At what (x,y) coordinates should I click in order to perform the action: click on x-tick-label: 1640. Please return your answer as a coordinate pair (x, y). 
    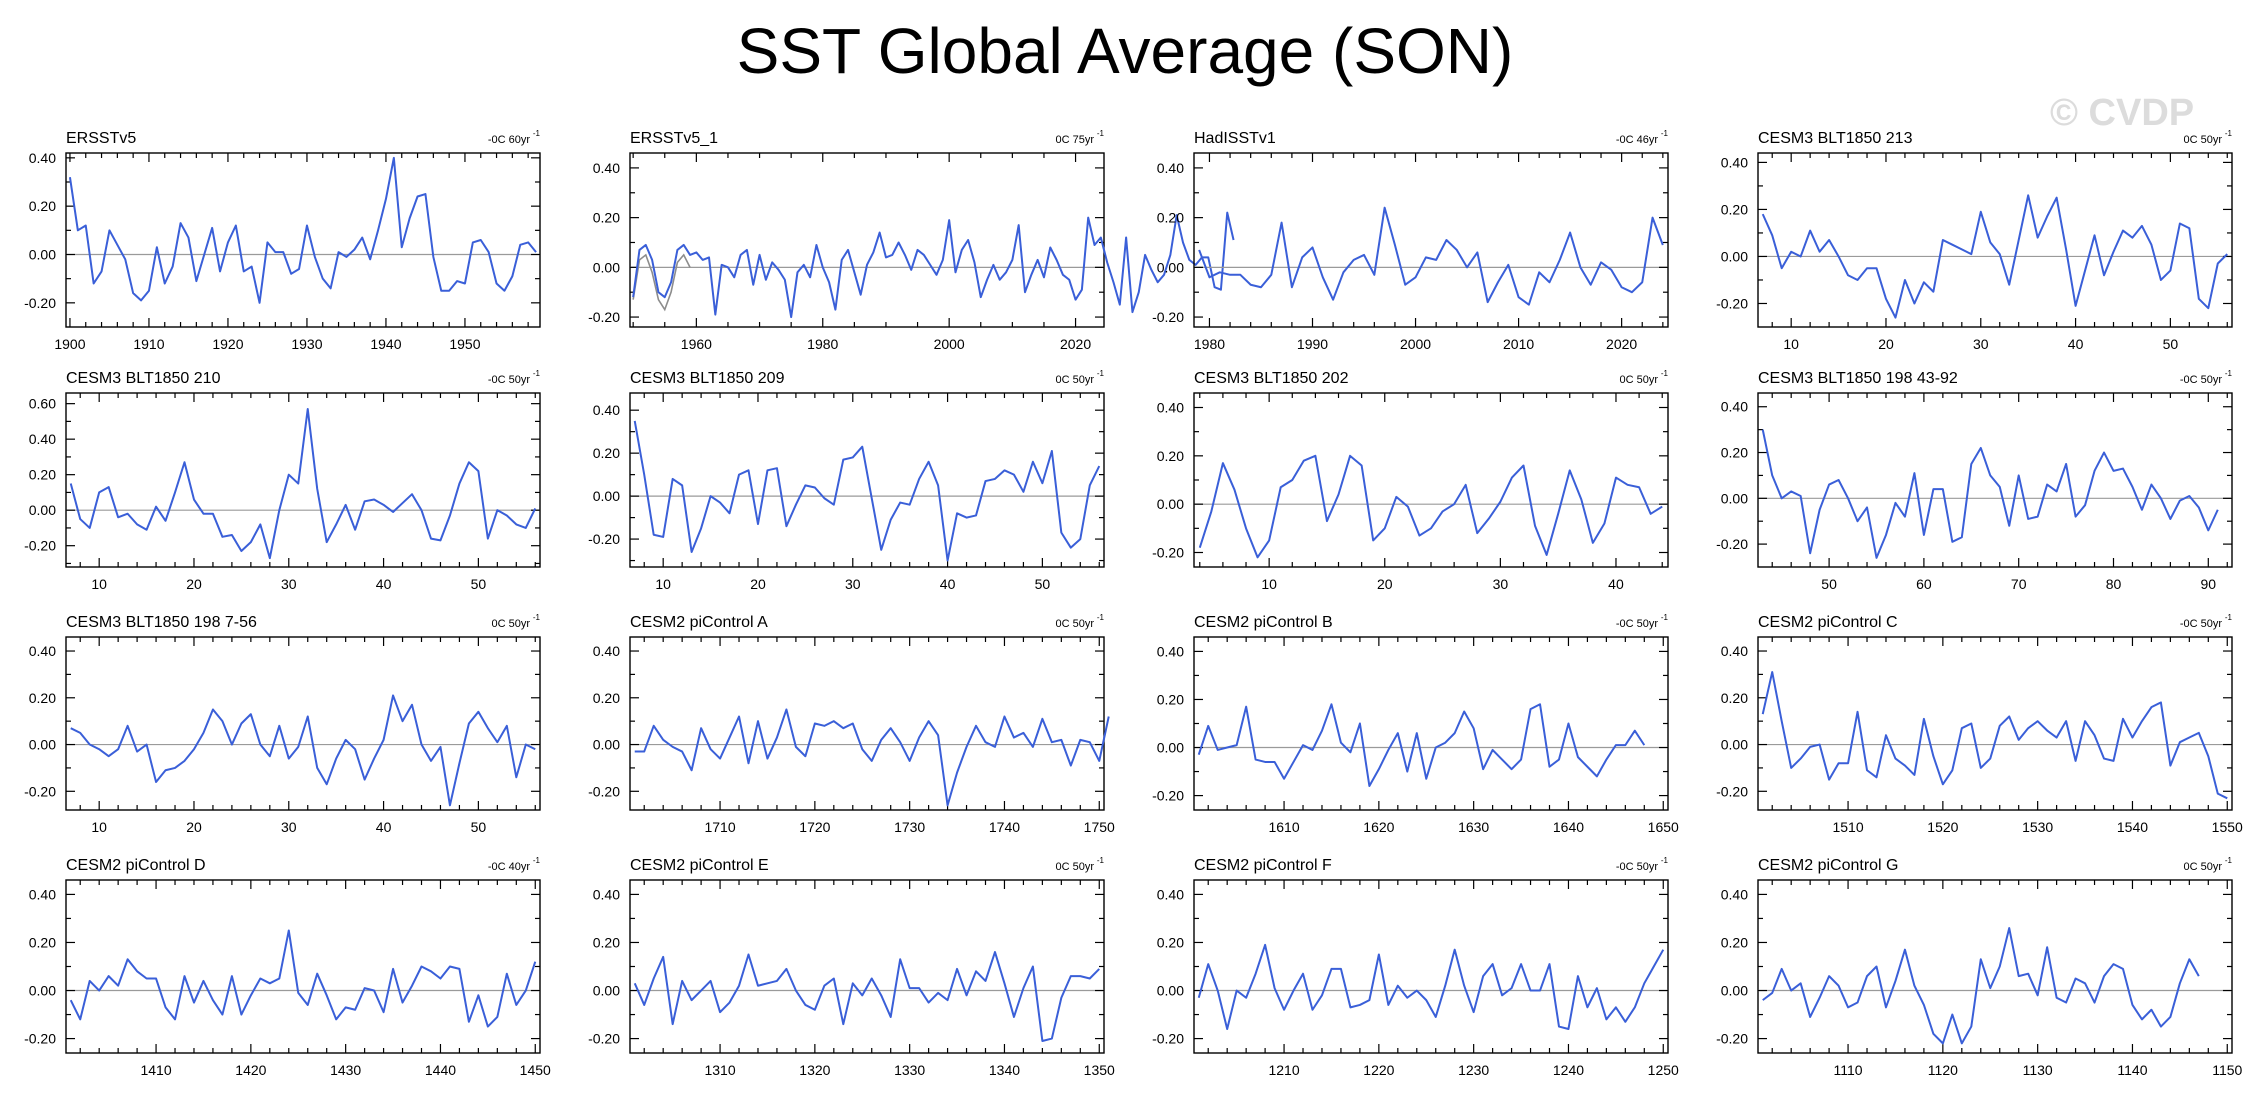
    Looking at the image, I should click on (1568, 827).